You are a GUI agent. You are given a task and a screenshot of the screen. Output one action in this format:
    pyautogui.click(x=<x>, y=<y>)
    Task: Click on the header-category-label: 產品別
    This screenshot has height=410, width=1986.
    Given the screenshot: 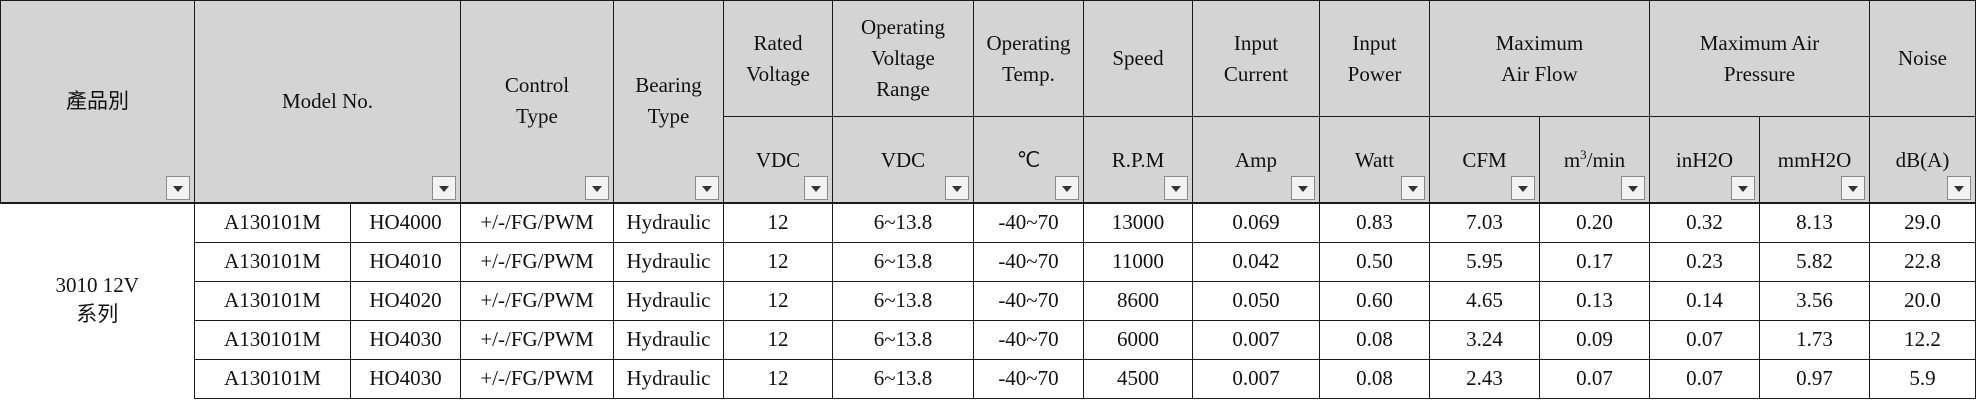 What is the action you would take?
    pyautogui.click(x=97, y=100)
    